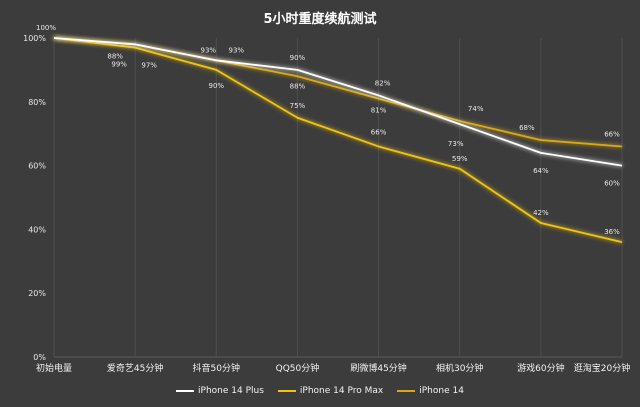  What do you see at coordinates (379, 111) in the screenshot?
I see `data-label: 81%` at bounding box center [379, 111].